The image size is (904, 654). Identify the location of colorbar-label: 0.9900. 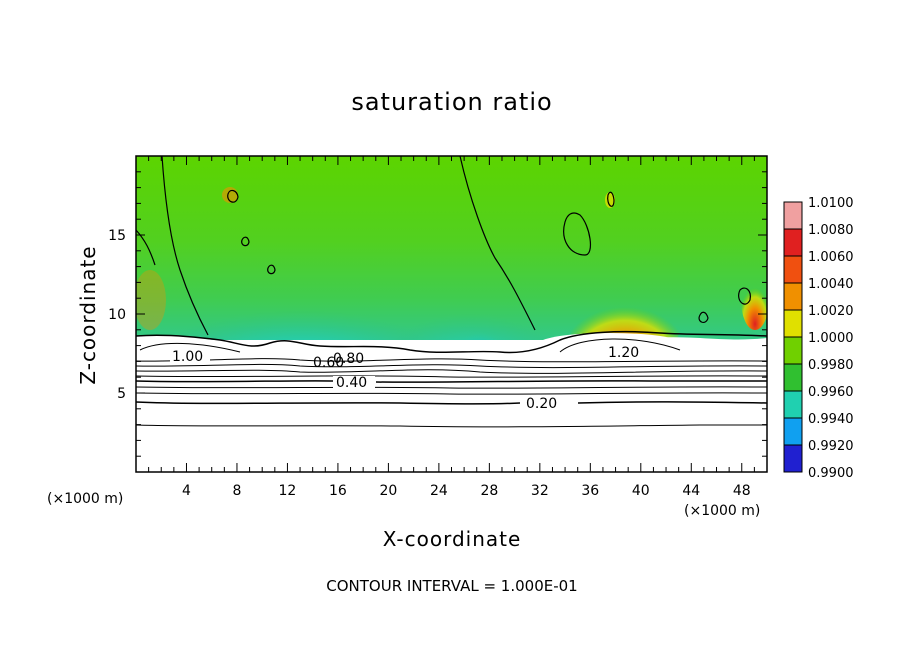
(831, 473).